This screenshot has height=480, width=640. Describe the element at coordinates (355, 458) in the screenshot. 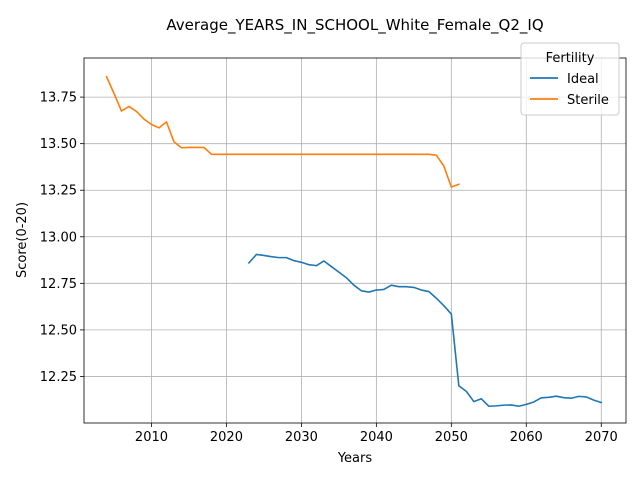

I see `x-axis-label: Years` at that location.